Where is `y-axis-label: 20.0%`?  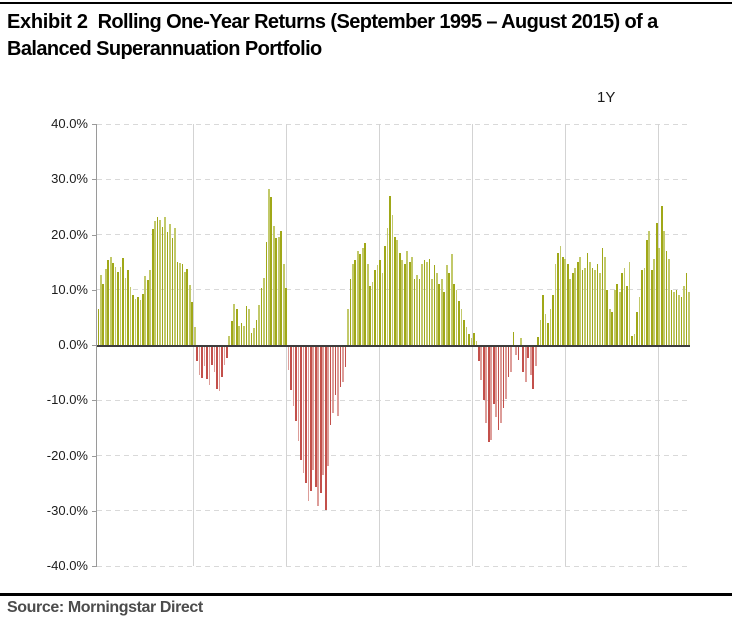
y-axis-label: 20.0% is located at coordinates (69, 234).